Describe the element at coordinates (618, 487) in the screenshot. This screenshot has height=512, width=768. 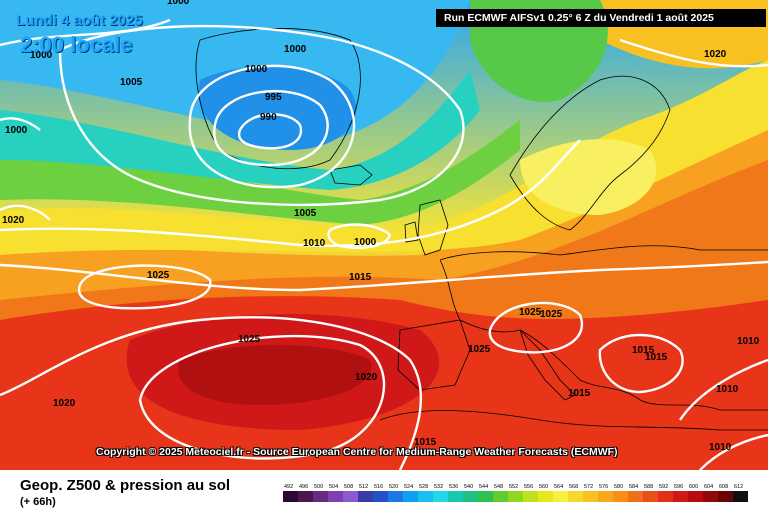
I see `legend-tick-label: 580` at that location.